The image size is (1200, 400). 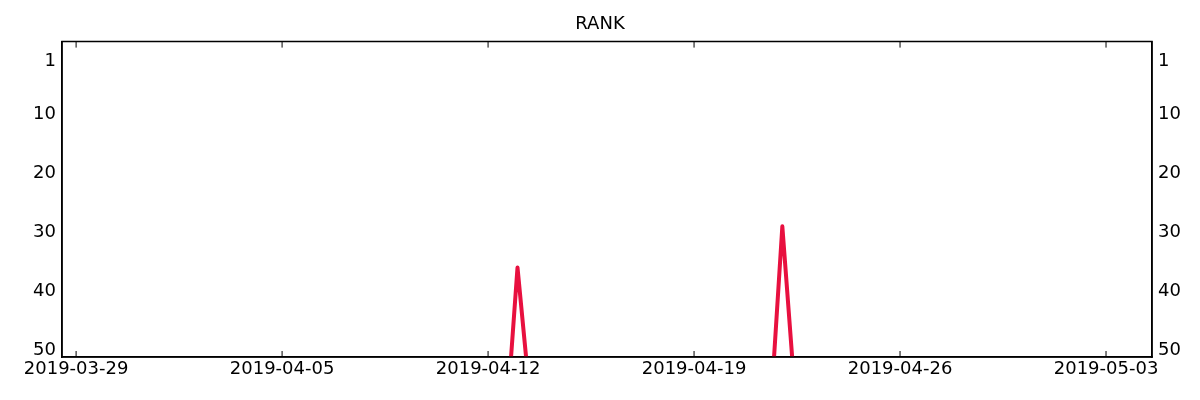 I want to click on y-tick-label: 50, so click(x=44, y=348).